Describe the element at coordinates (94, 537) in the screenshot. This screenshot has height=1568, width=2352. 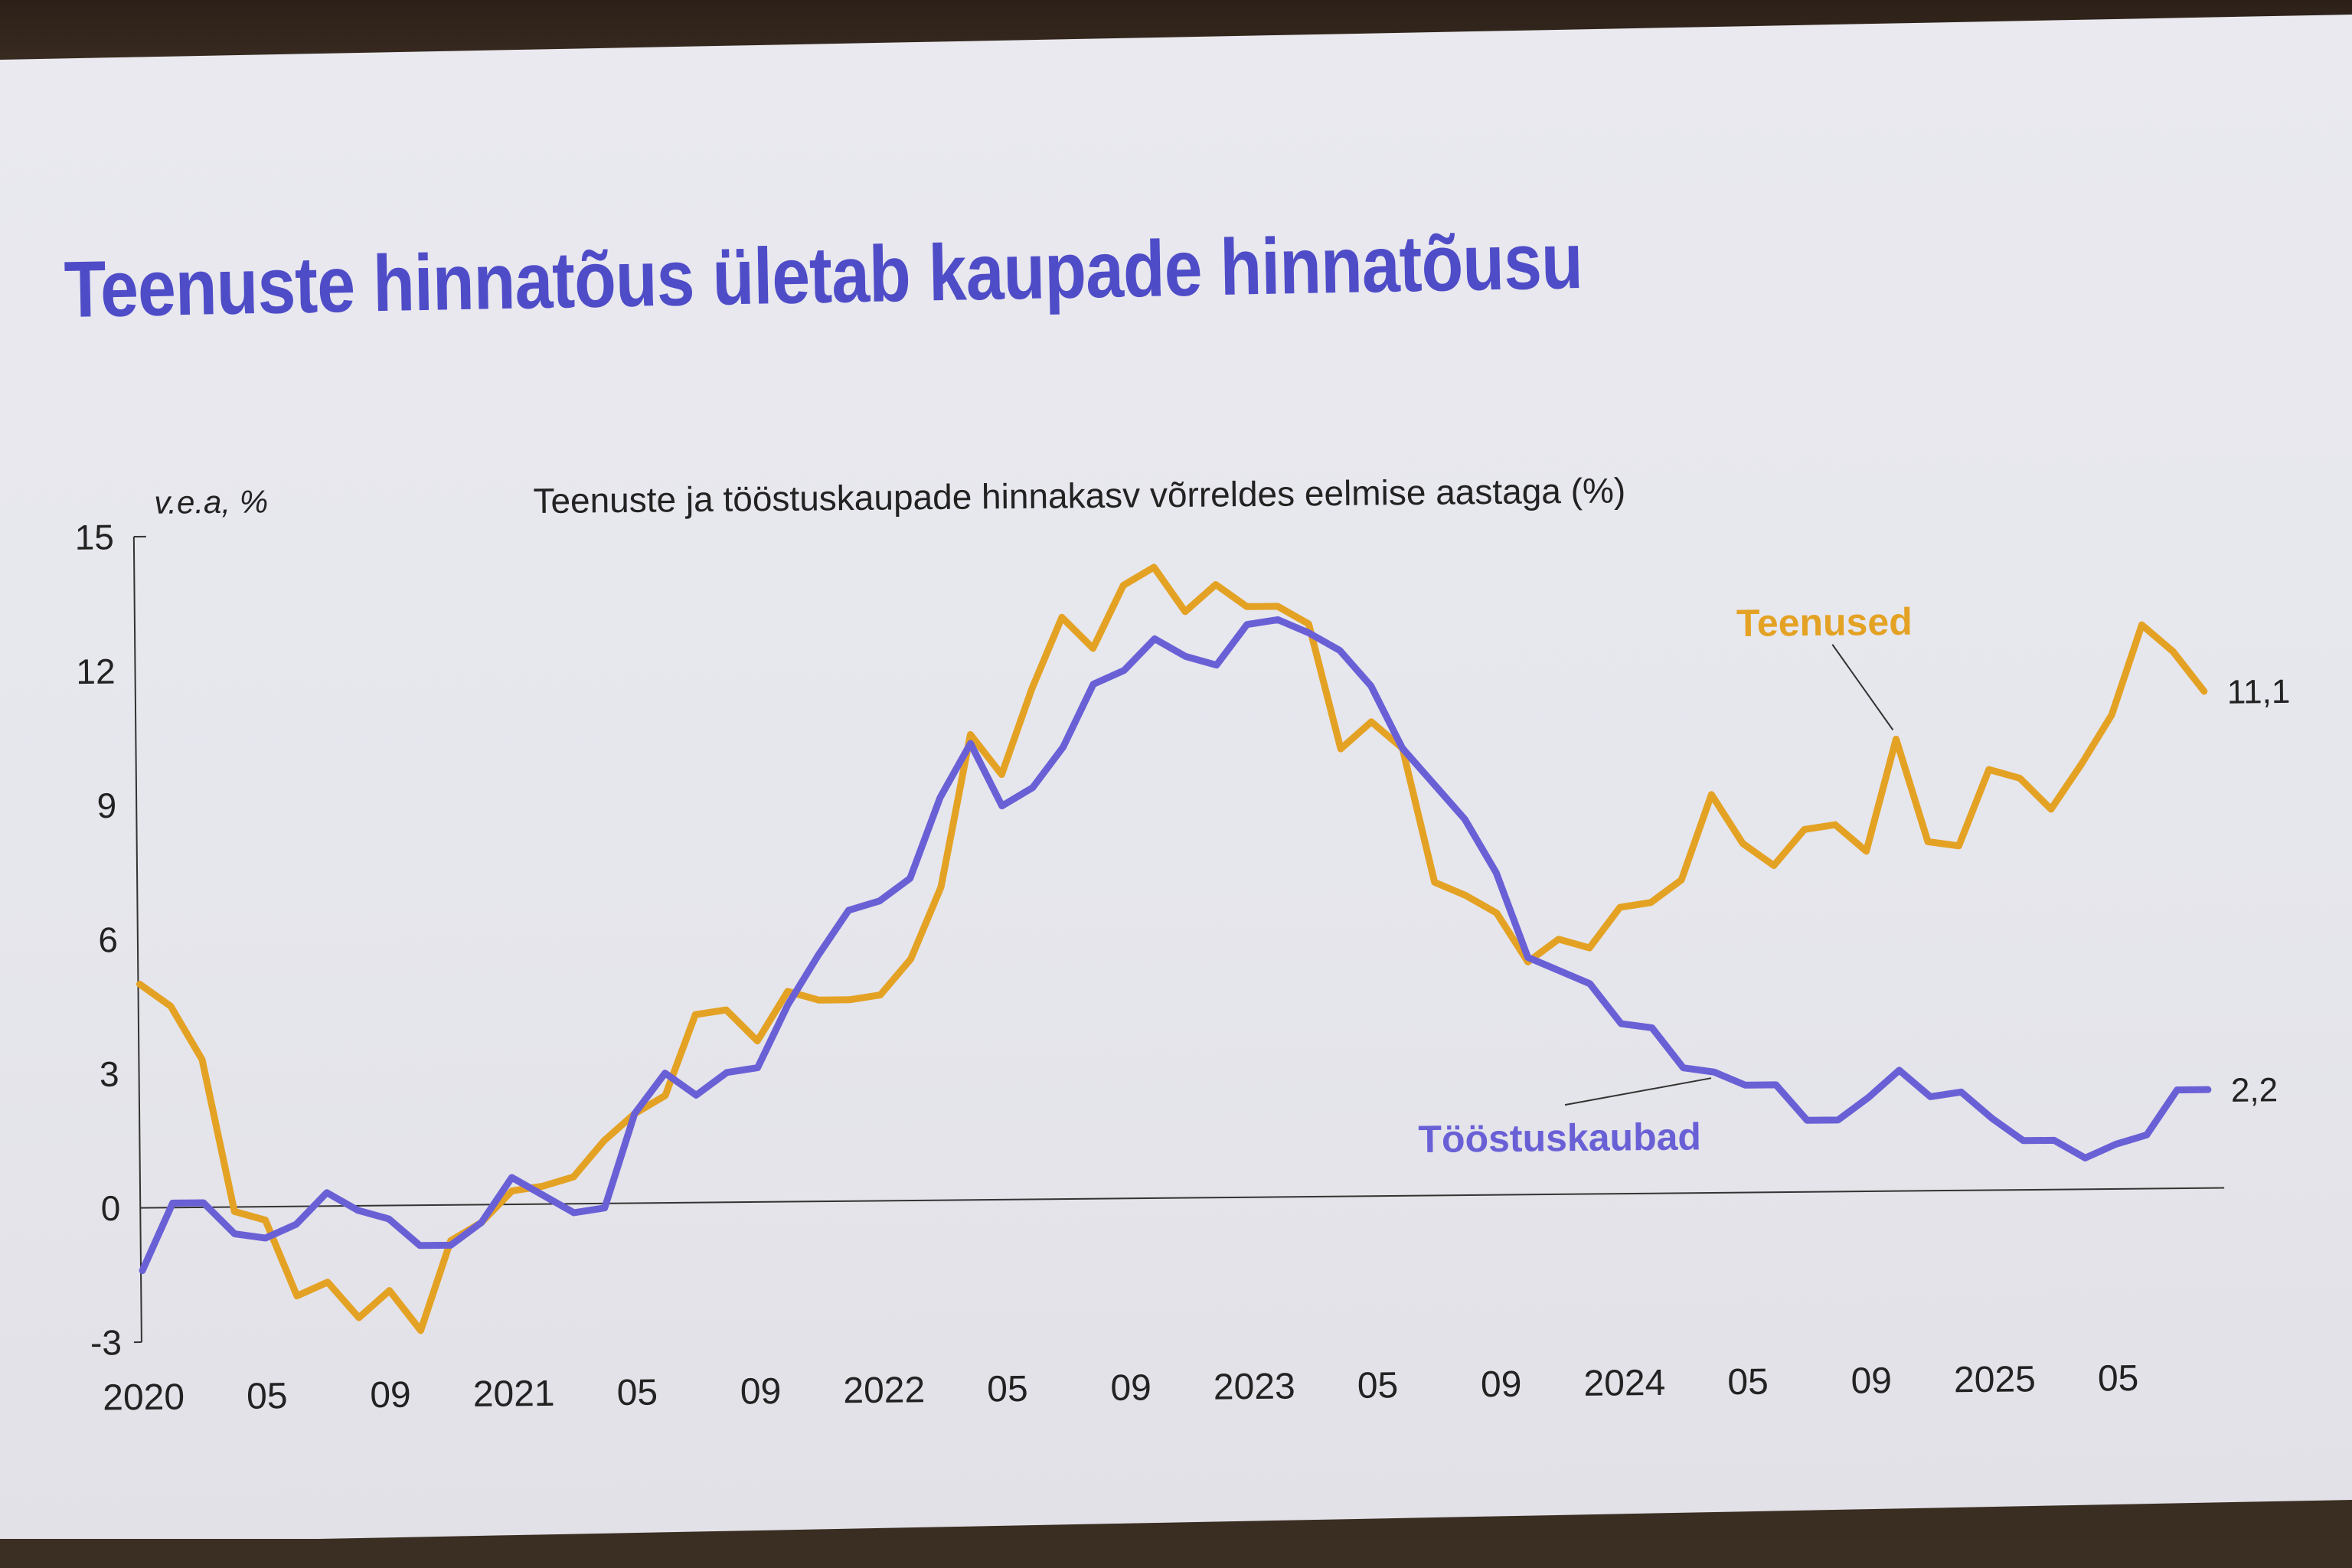
I see `y-tick-label: 15` at that location.